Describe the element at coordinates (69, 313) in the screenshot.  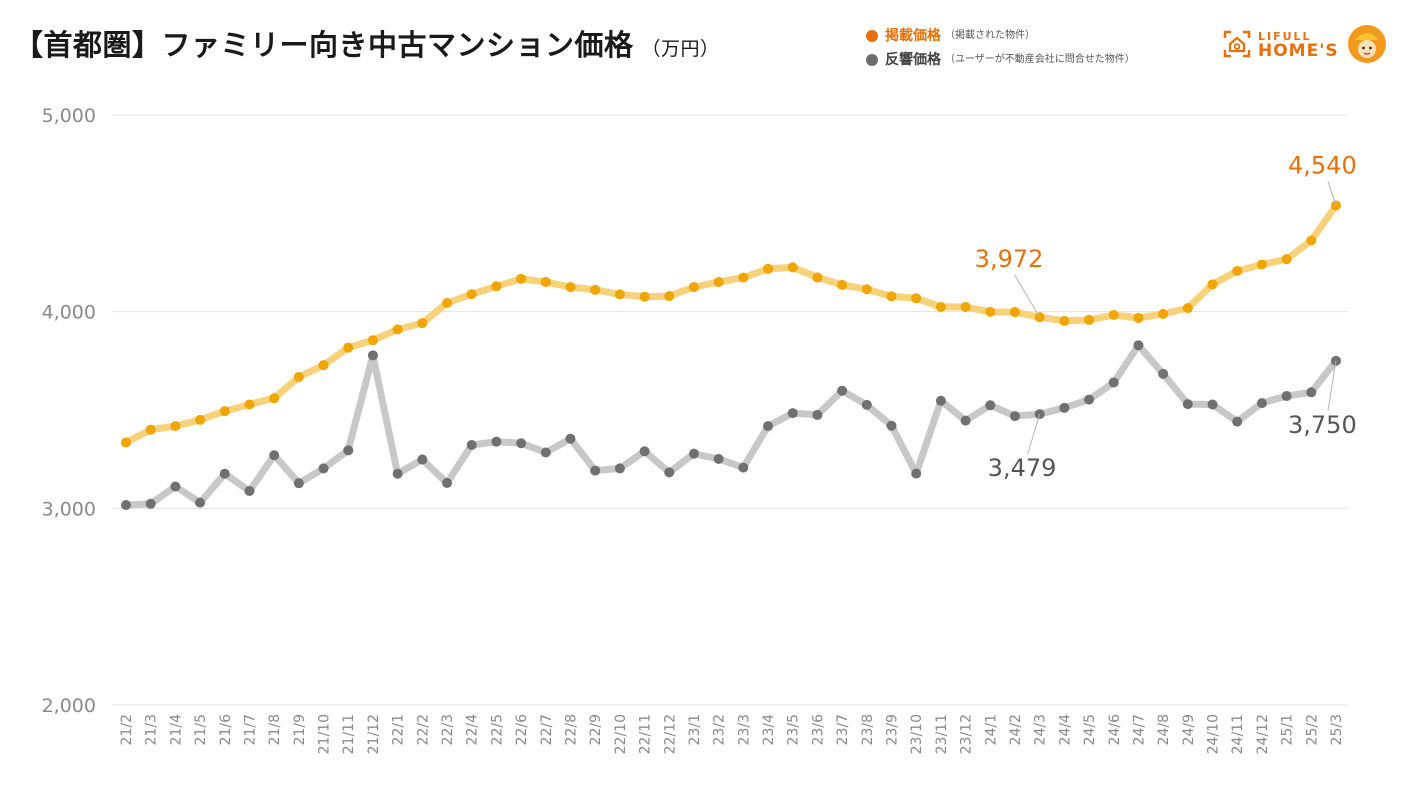
I see `y-tick-label: 4,000` at that location.